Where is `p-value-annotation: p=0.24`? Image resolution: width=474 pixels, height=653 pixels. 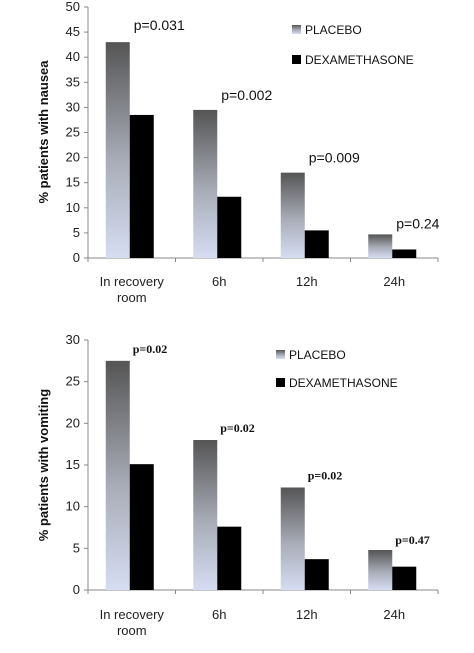 p-value-annotation: p=0.24 is located at coordinates (417, 223).